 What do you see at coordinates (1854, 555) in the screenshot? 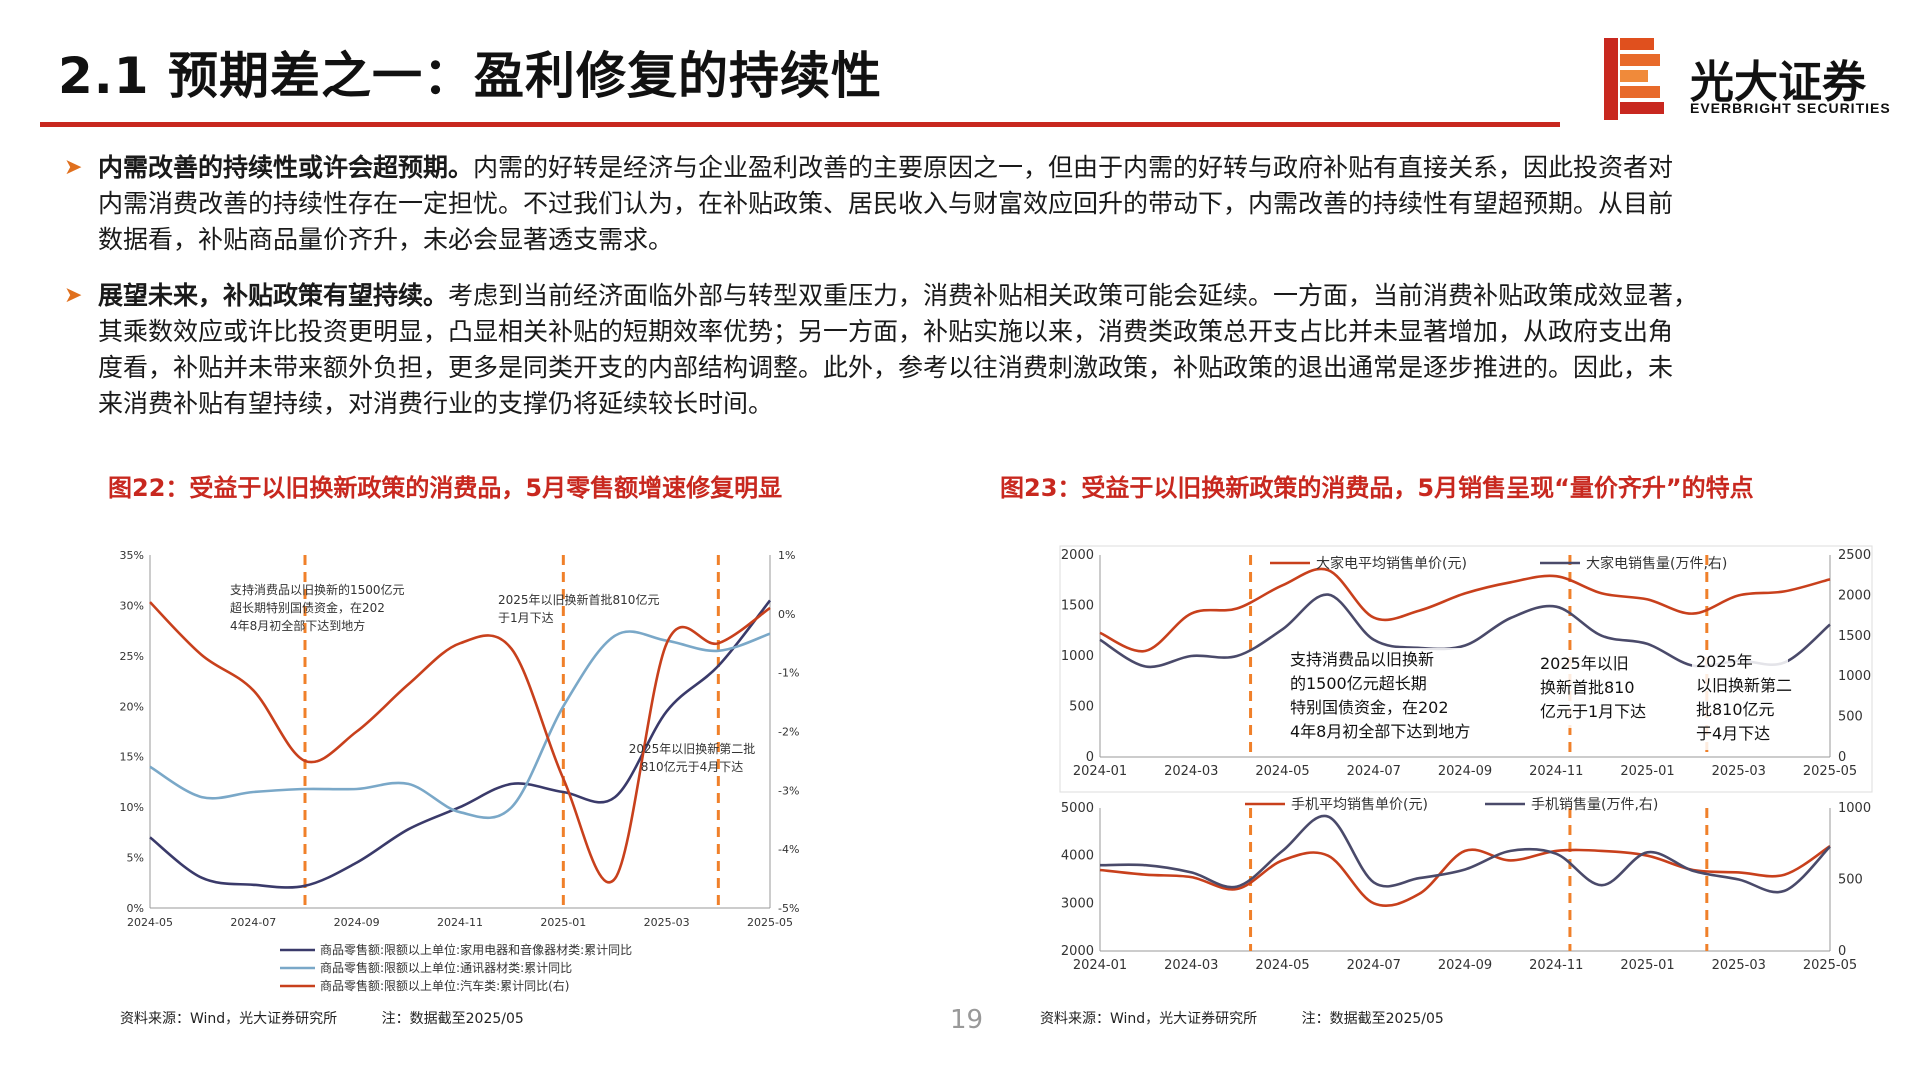
I see `fig23_top-ytick-right: 2500` at bounding box center [1854, 555].